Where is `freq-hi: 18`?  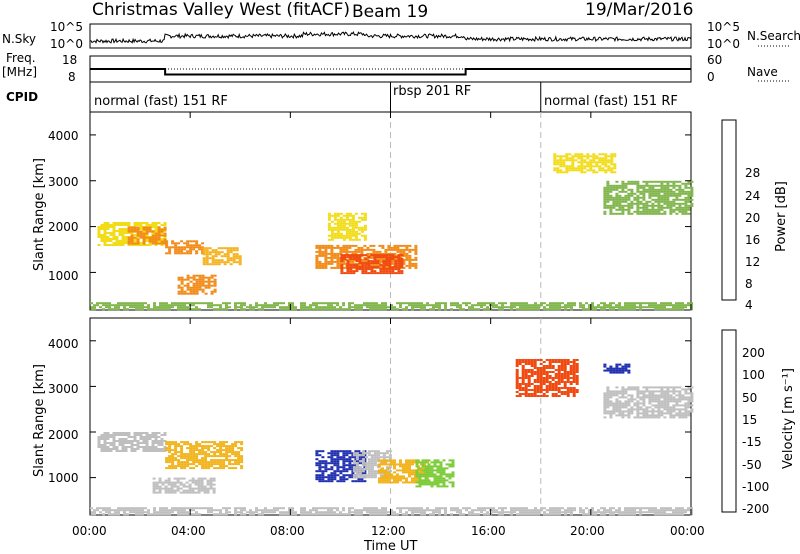 freq-hi: 18 is located at coordinates (70, 60).